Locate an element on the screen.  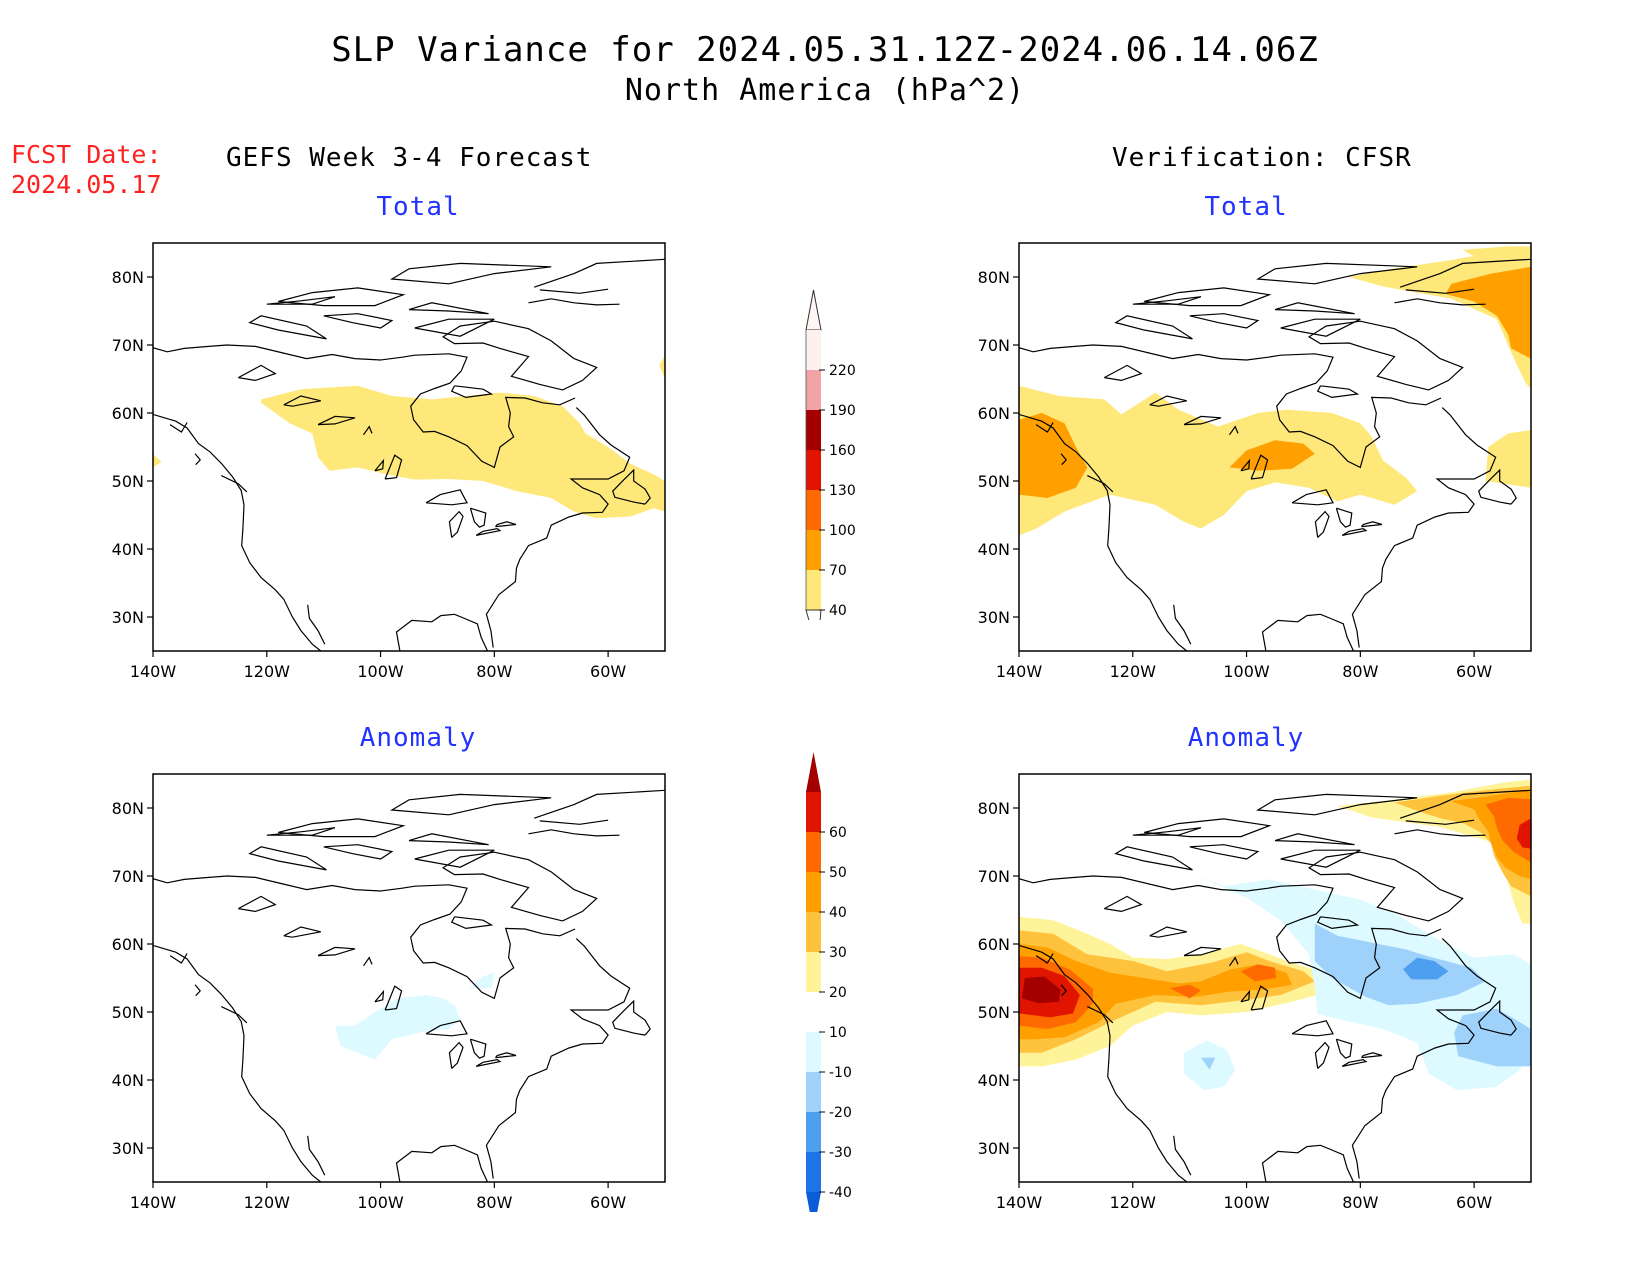
lat-tick-label: 30N is located at coordinates (994, 617).